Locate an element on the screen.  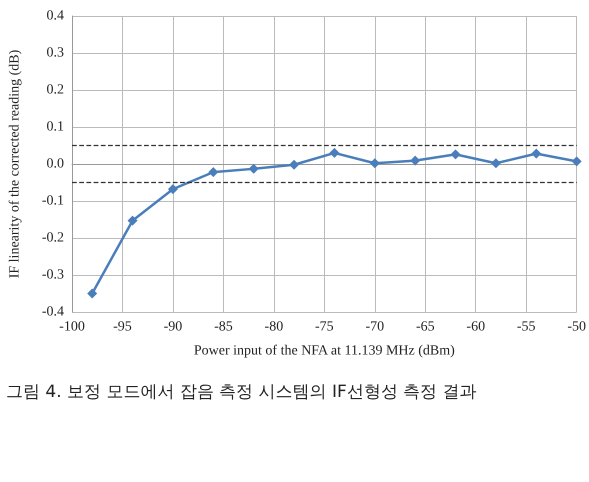
x-tick-label: -75 is located at coordinates (324, 327).